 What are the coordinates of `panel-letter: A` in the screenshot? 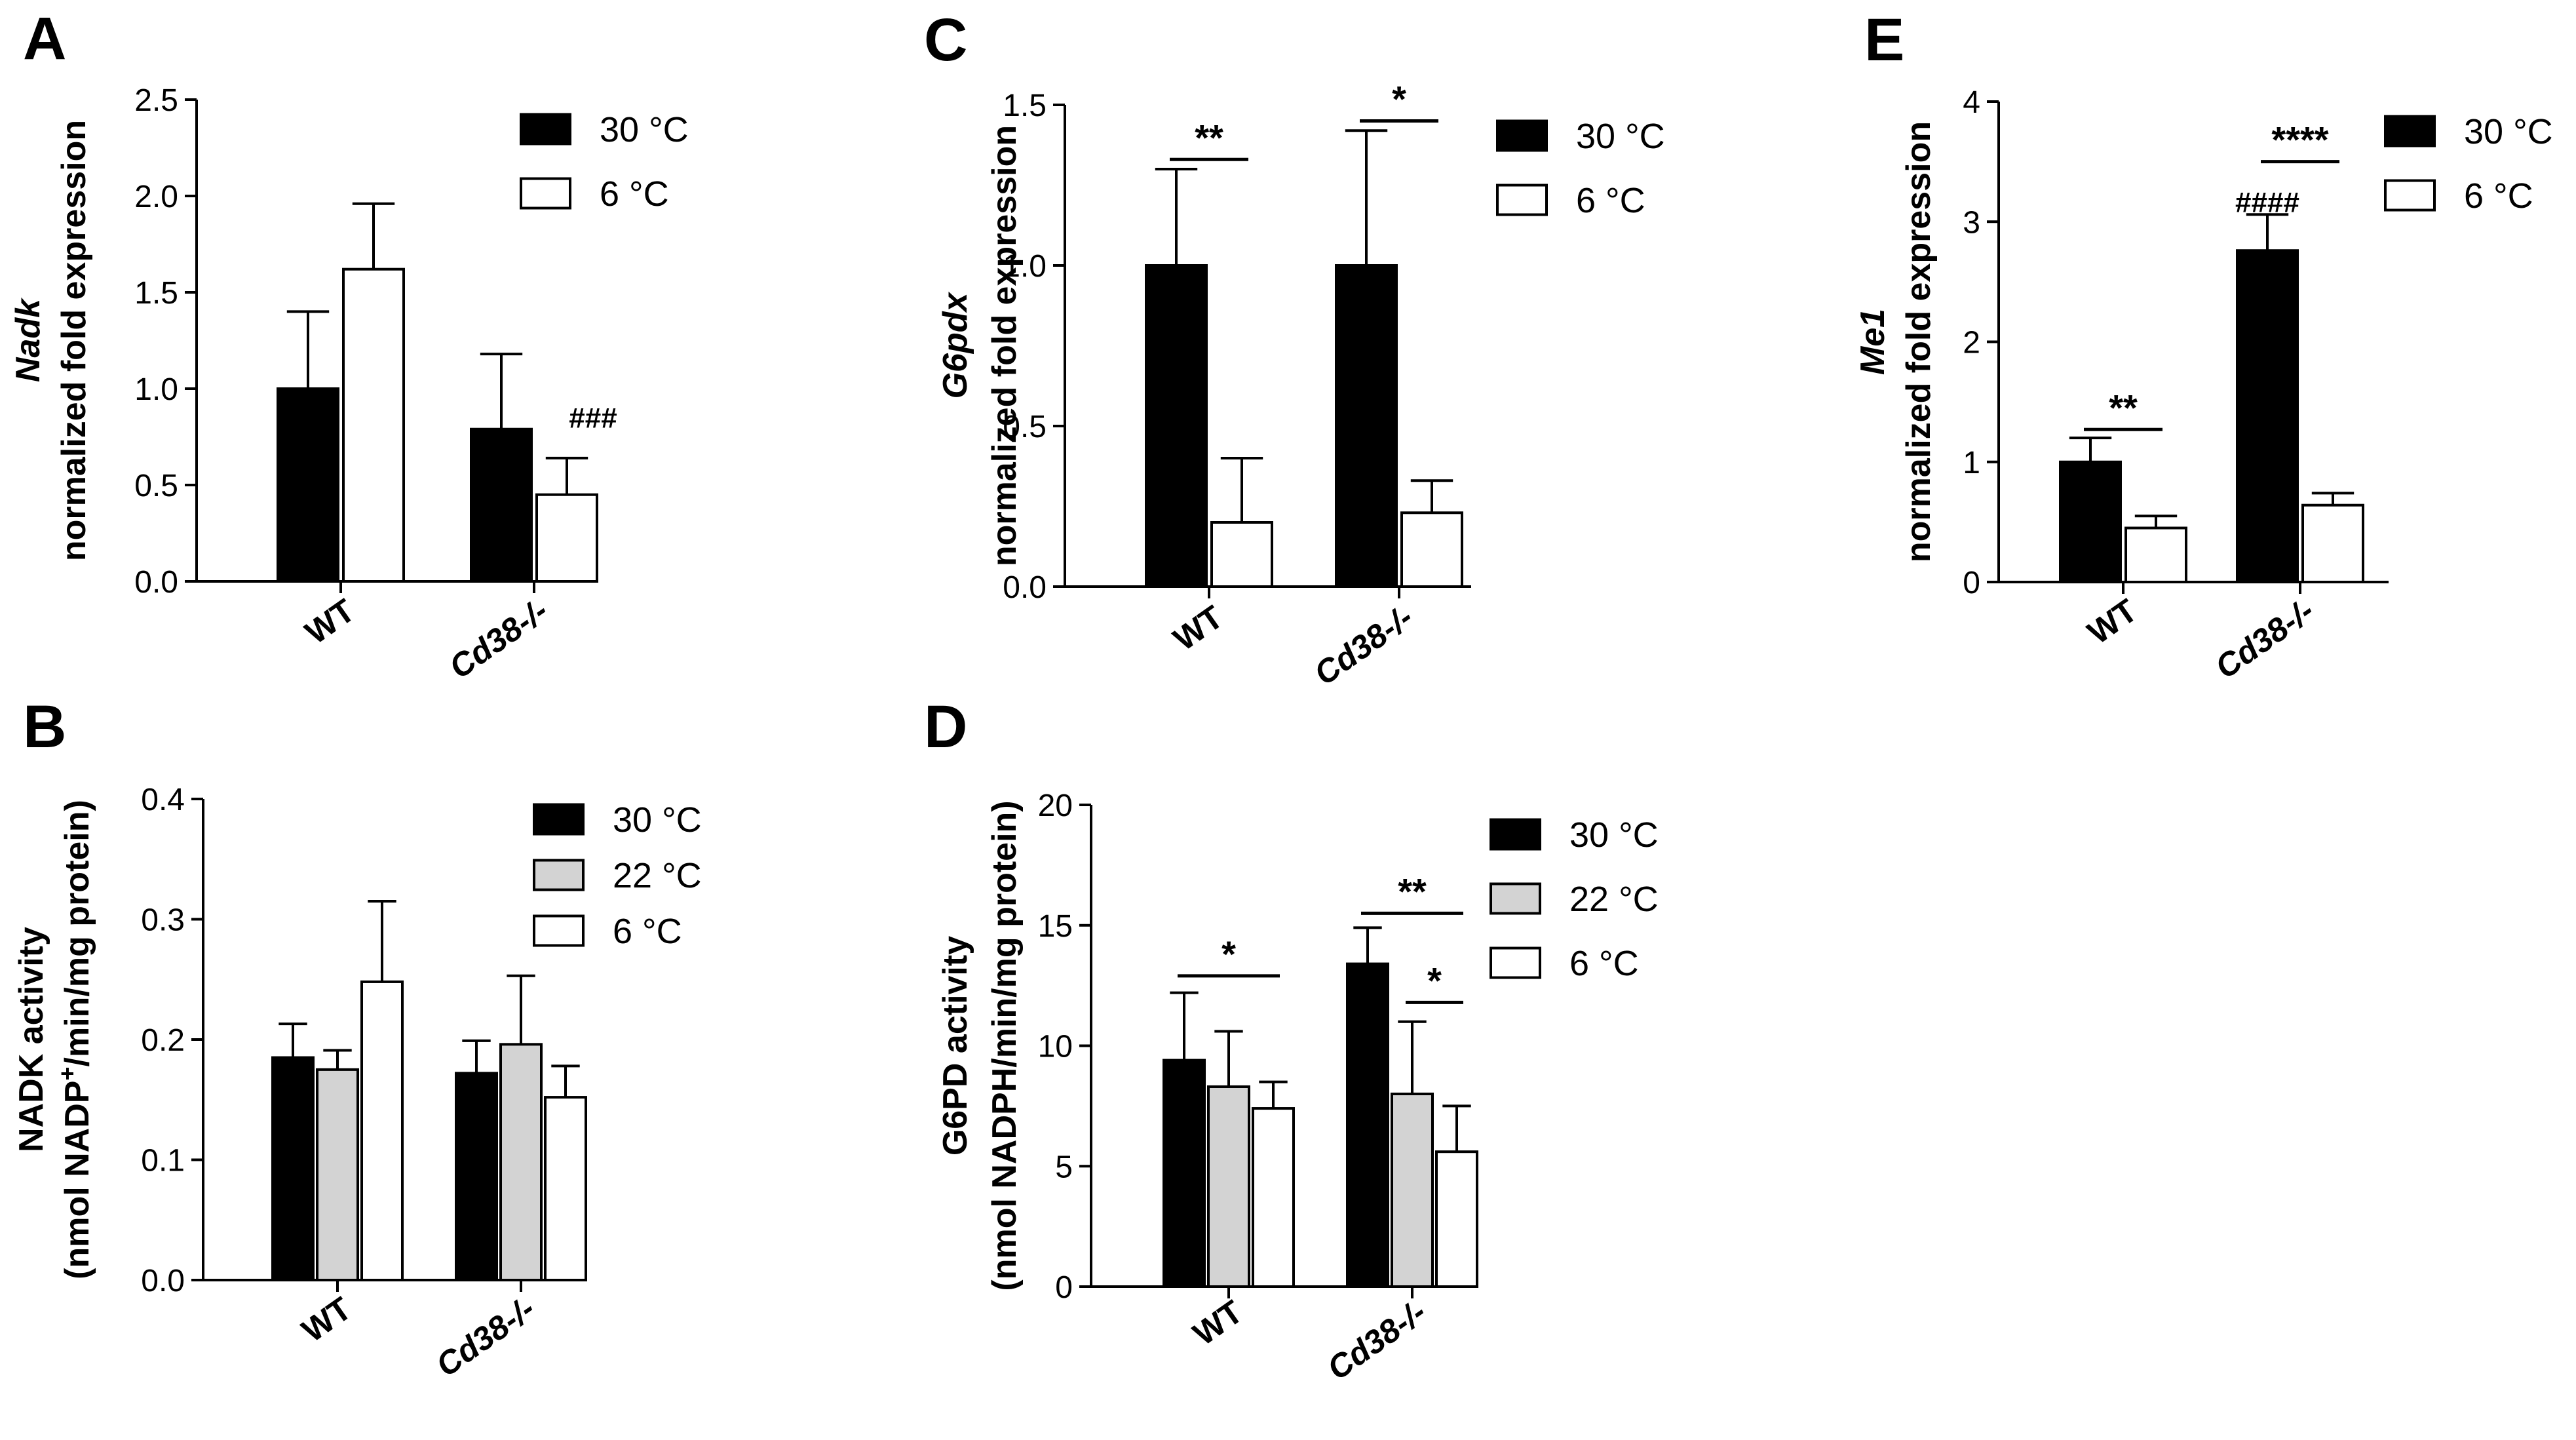 It's located at (44, 38).